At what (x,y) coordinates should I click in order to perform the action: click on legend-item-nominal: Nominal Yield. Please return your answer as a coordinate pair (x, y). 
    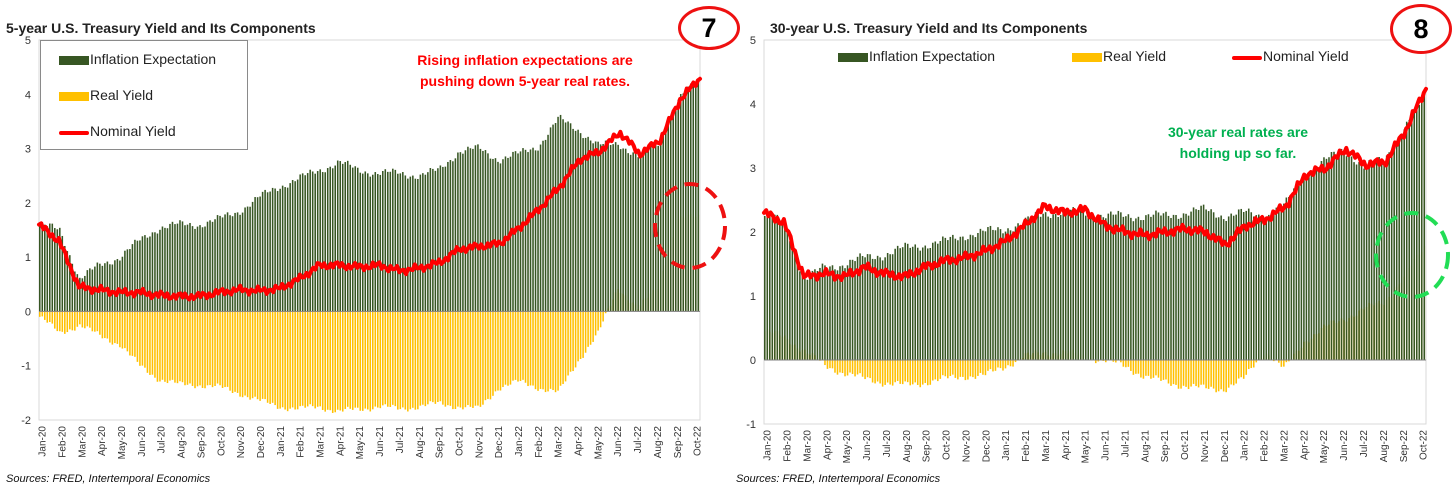
    Looking at the image, I should click on (1290, 56).